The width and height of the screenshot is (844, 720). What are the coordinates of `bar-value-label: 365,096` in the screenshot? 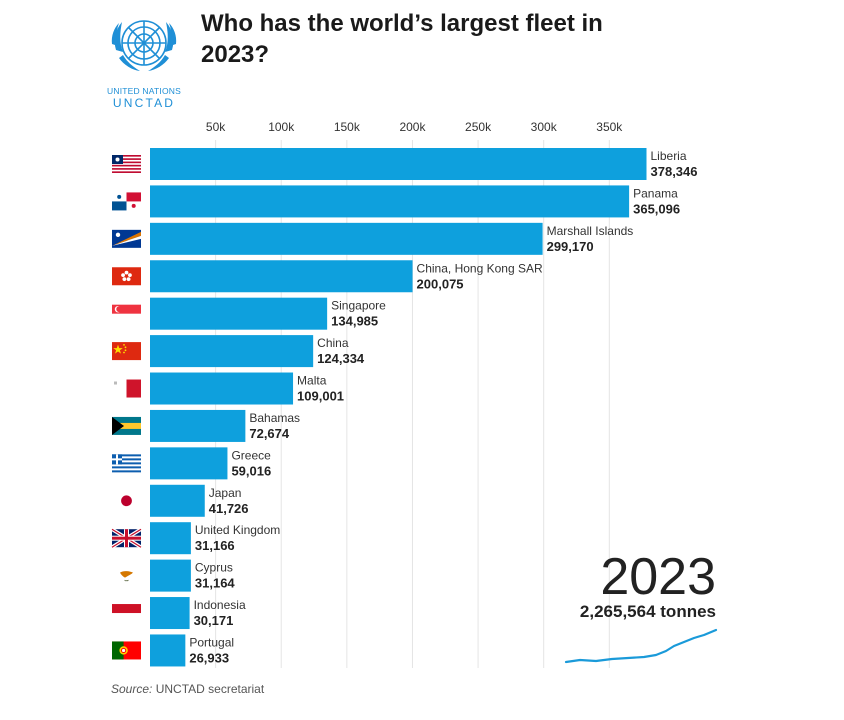 It's located at (656, 208).